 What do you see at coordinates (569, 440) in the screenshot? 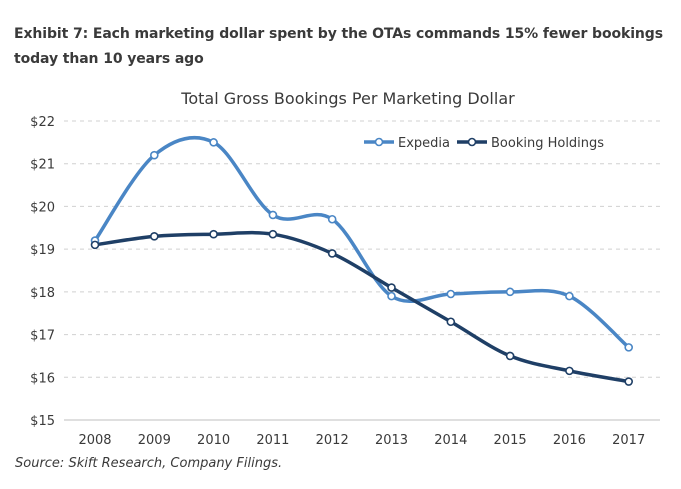
I see `x-tick-label: 2016` at bounding box center [569, 440].